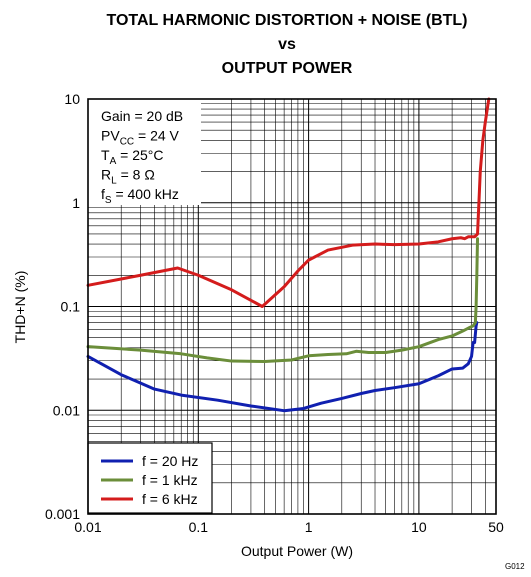 Image resolution: width=531 pixels, height=577 pixels. I want to click on legend-label: f = 6 kHz, so click(170, 499).